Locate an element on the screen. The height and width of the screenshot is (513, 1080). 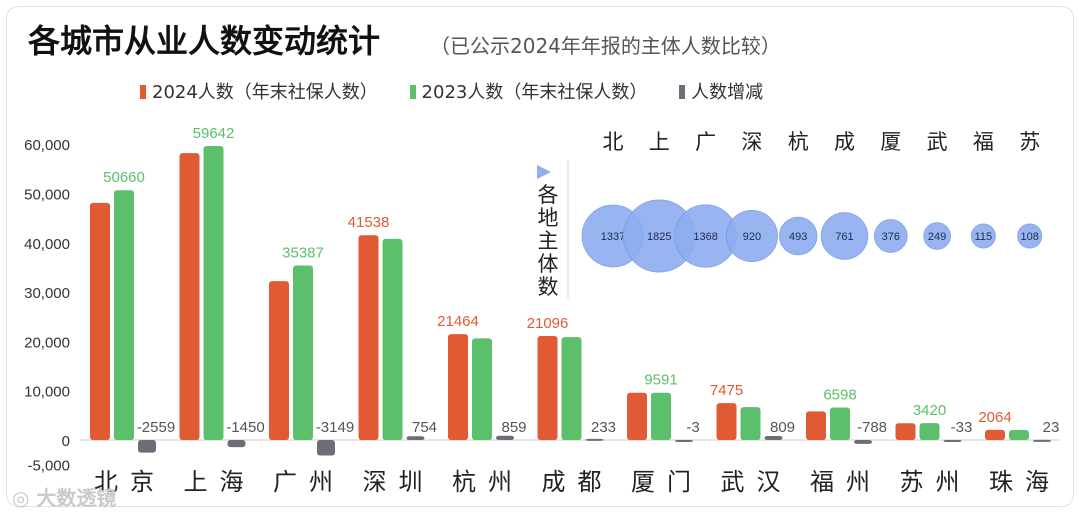
inset-title-char: 主 is located at coordinates (548, 241).